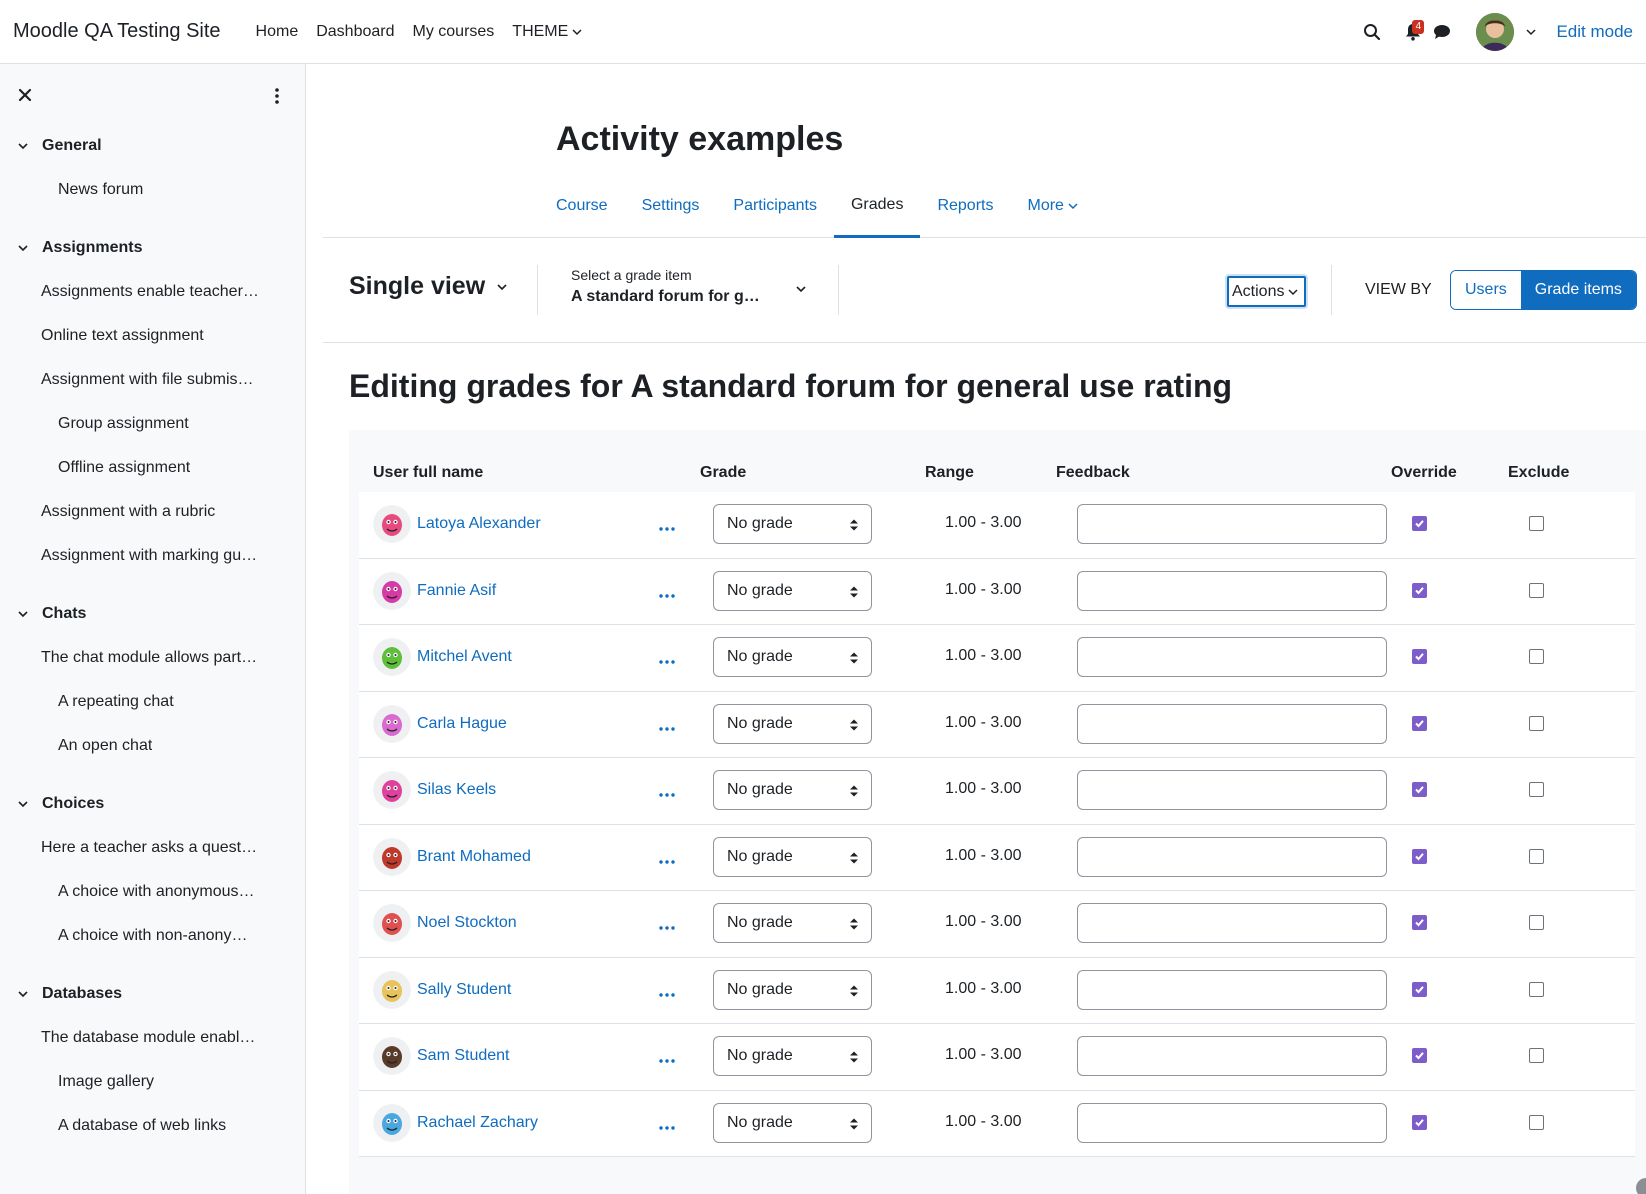  I want to click on course-index-section: Assignments, so click(153, 248).